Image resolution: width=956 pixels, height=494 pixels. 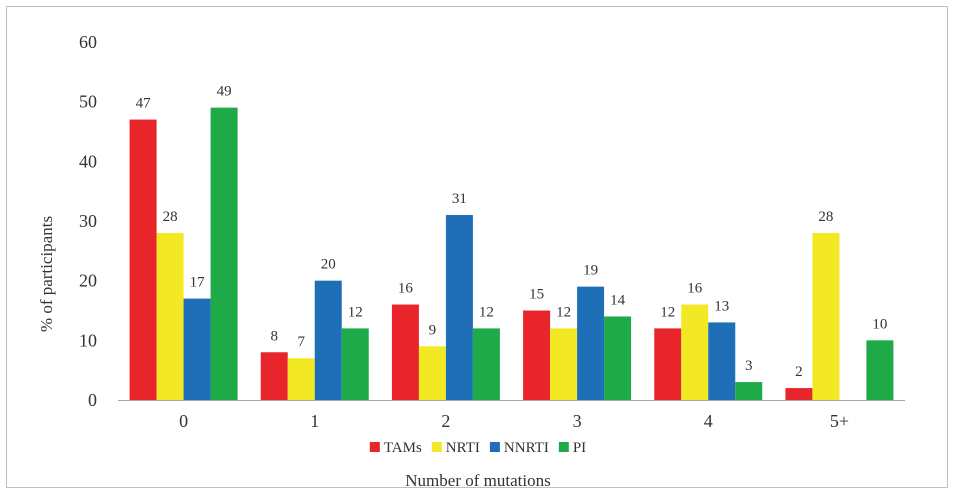 I want to click on legend-item-tams: TAMs, so click(x=395, y=448).